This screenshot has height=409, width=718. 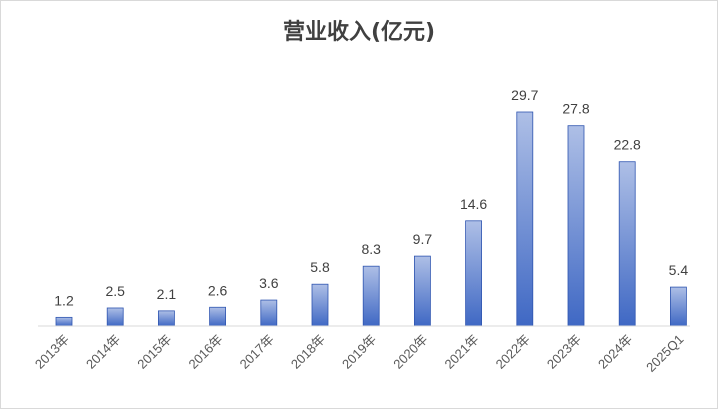 I want to click on x-tick-label: 2024年, so click(x=615, y=352).